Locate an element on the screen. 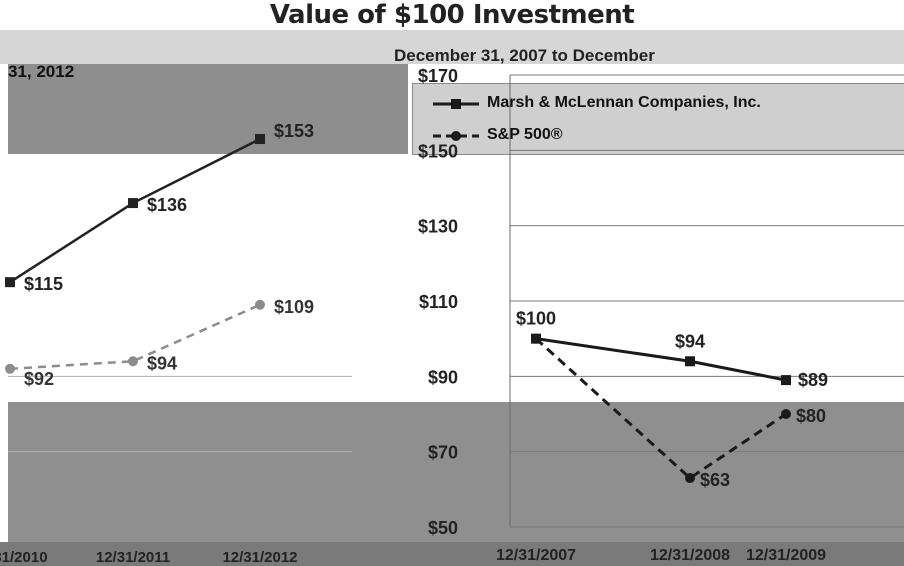 The width and height of the screenshot is (904, 566). legend-swatch-sp500 is located at coordinates (456, 136).